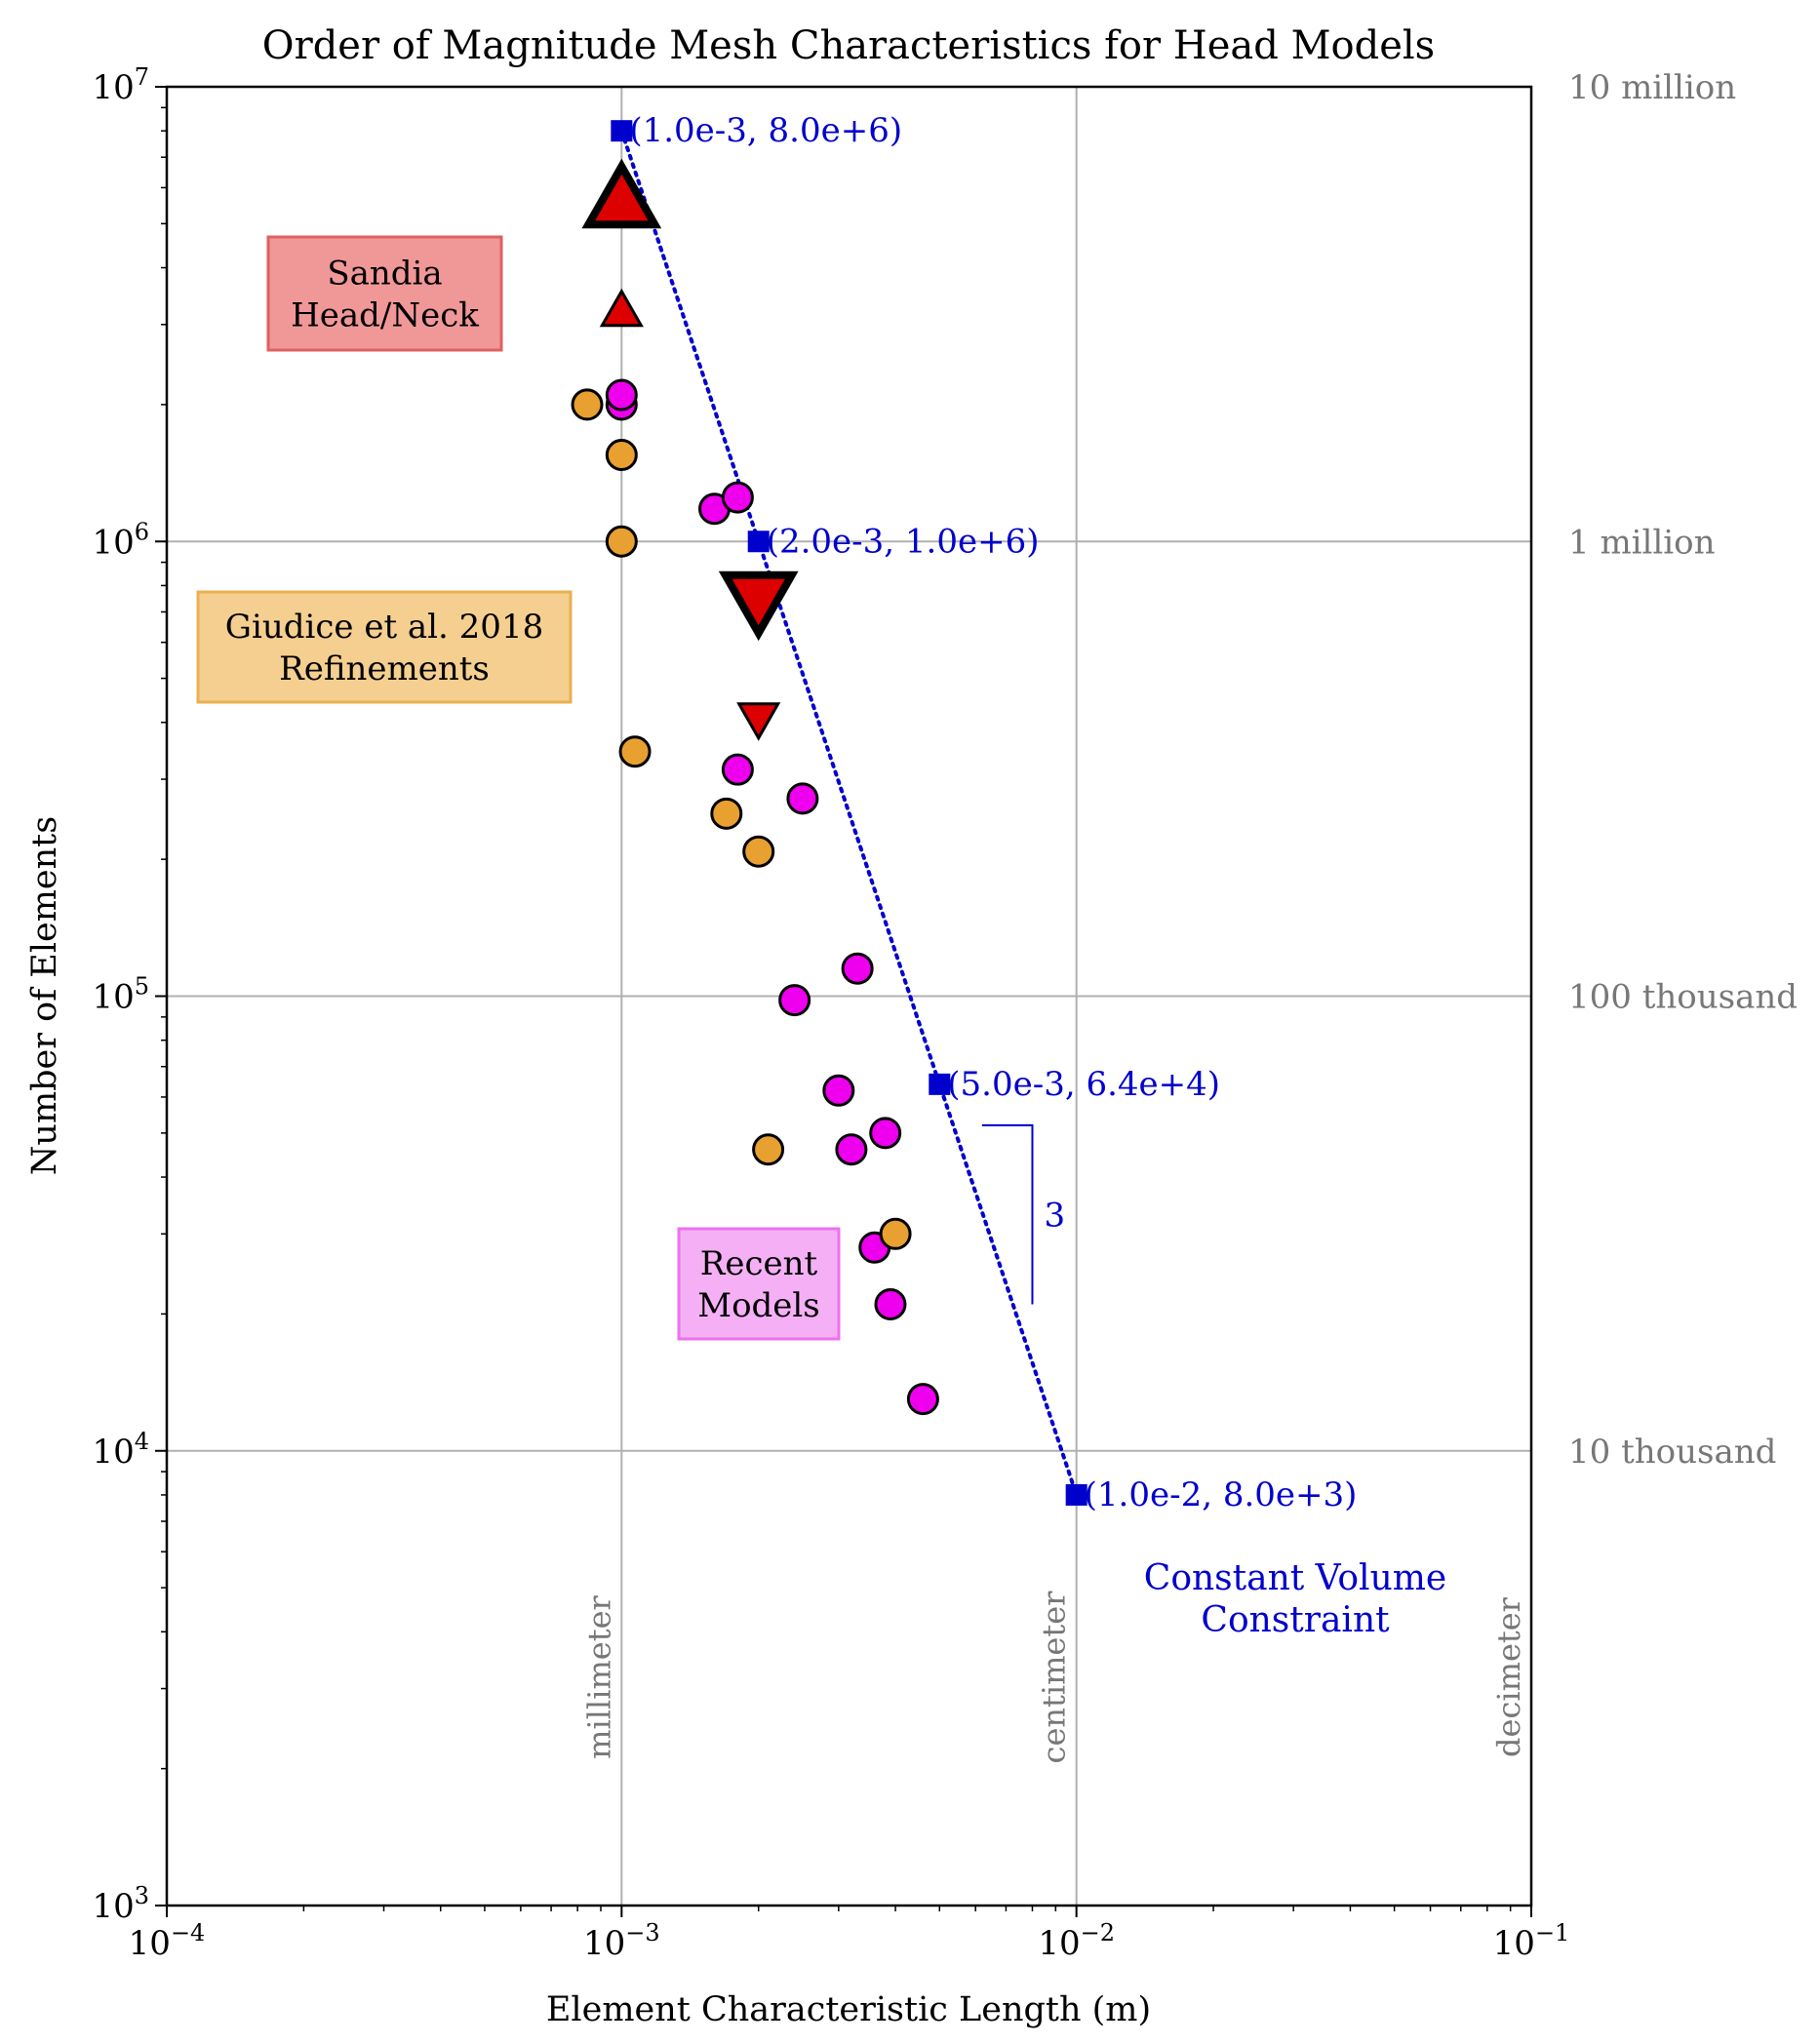  Describe the element at coordinates (121, 995) in the screenshot. I see `y-tick-label: 10⁵` at that location.